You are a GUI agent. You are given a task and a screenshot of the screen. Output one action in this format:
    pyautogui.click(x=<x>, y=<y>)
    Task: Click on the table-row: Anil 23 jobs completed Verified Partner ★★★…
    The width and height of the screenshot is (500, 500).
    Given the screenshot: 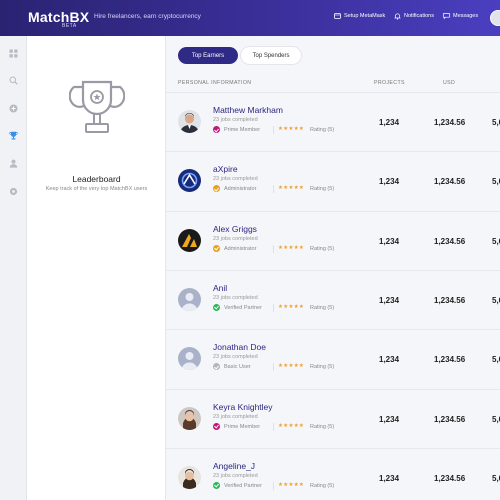 What is the action you would take?
    pyautogui.click(x=333, y=299)
    